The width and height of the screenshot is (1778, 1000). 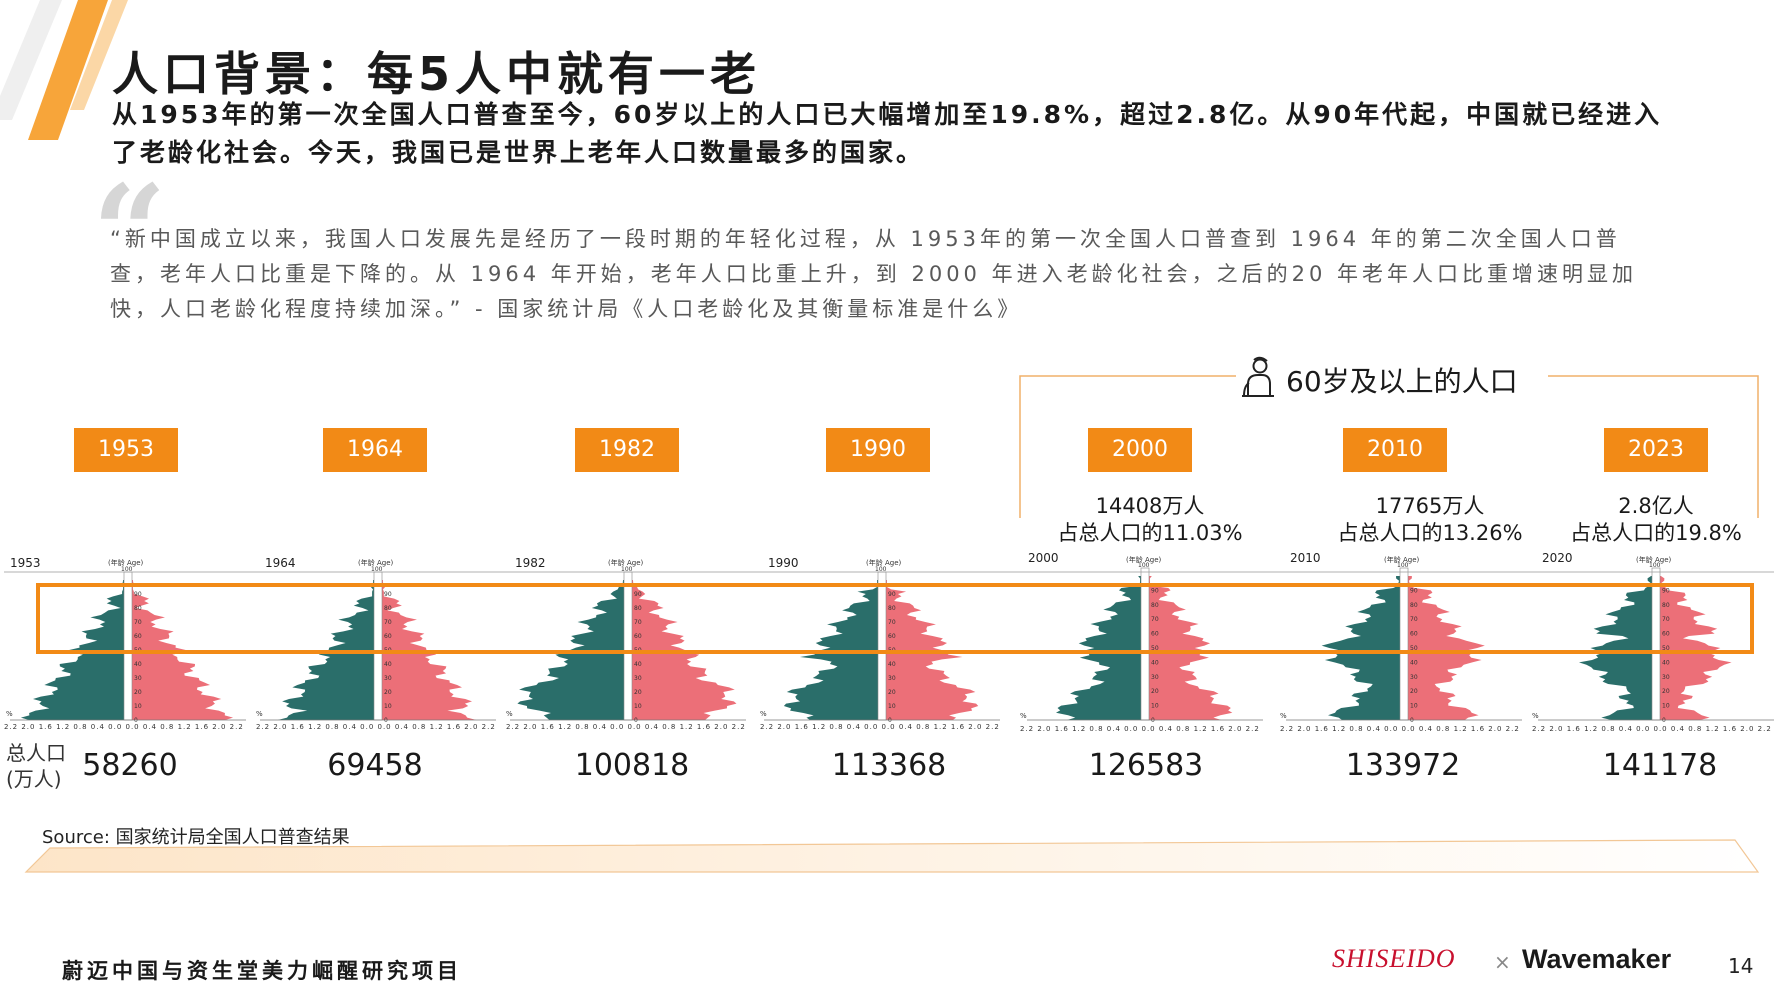 I want to click on age-tick-0-70: 70, so click(x=138, y=622).